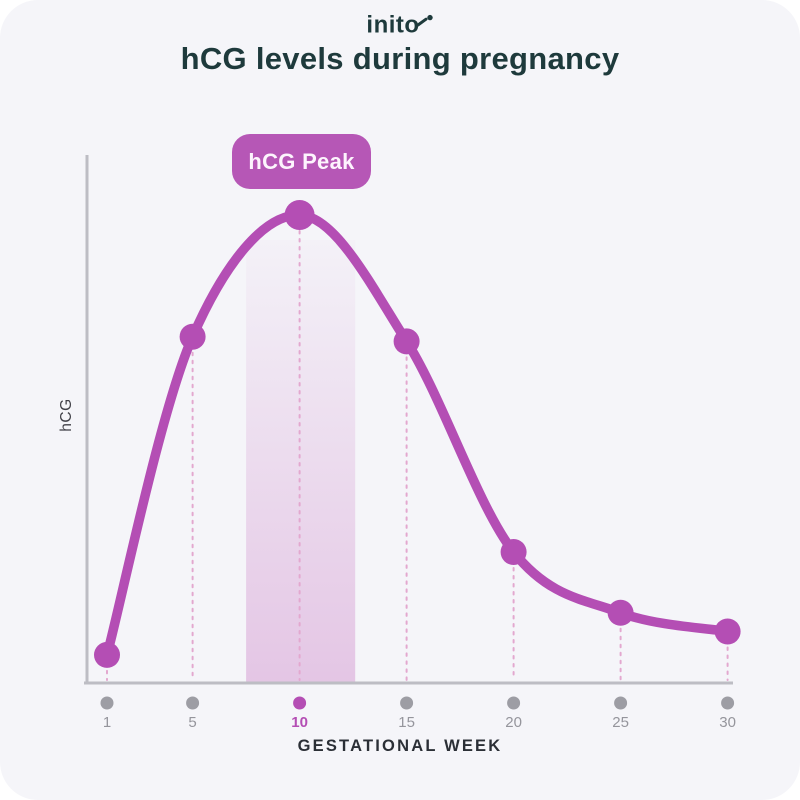 This screenshot has width=800, height=800. Describe the element at coordinates (400, 58) in the screenshot. I see `page-title: hCG levels during pregnancy` at that location.